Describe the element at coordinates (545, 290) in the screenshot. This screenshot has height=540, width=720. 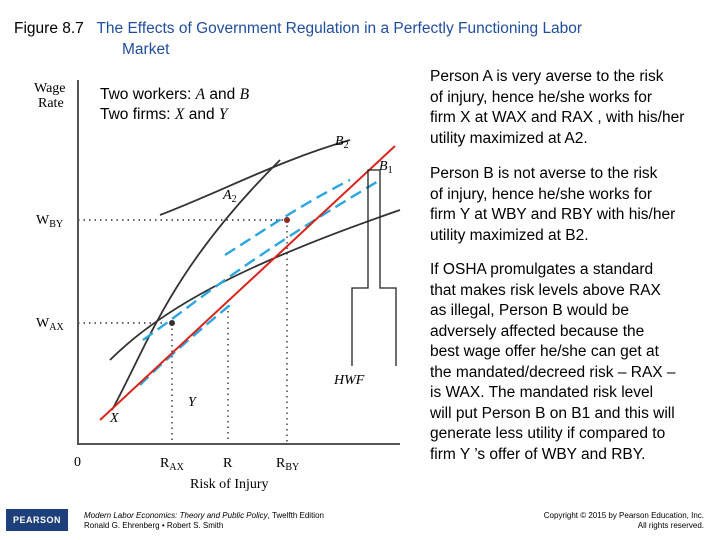
I see `para3-line: that makes risk levels above RAX` at that location.